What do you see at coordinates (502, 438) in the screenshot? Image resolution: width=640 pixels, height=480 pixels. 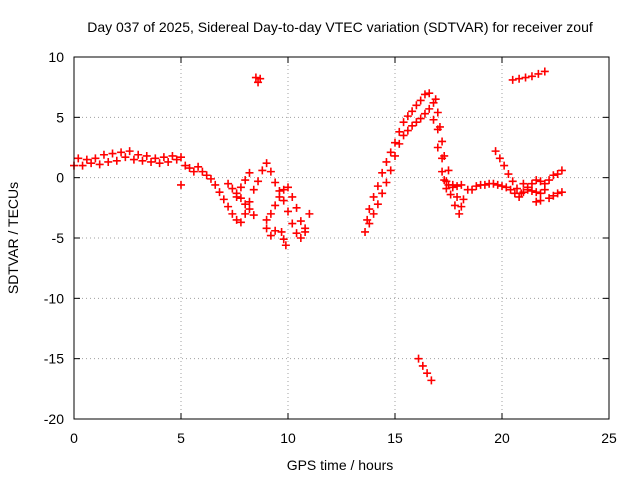 I see `x-tick-label: 20` at bounding box center [502, 438].